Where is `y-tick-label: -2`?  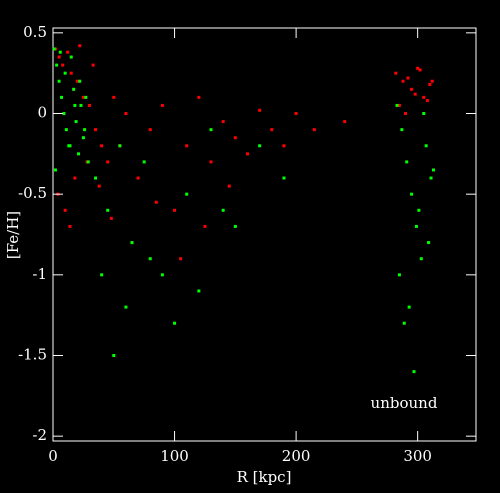
y-tick-label: -2 is located at coordinates (39, 435).